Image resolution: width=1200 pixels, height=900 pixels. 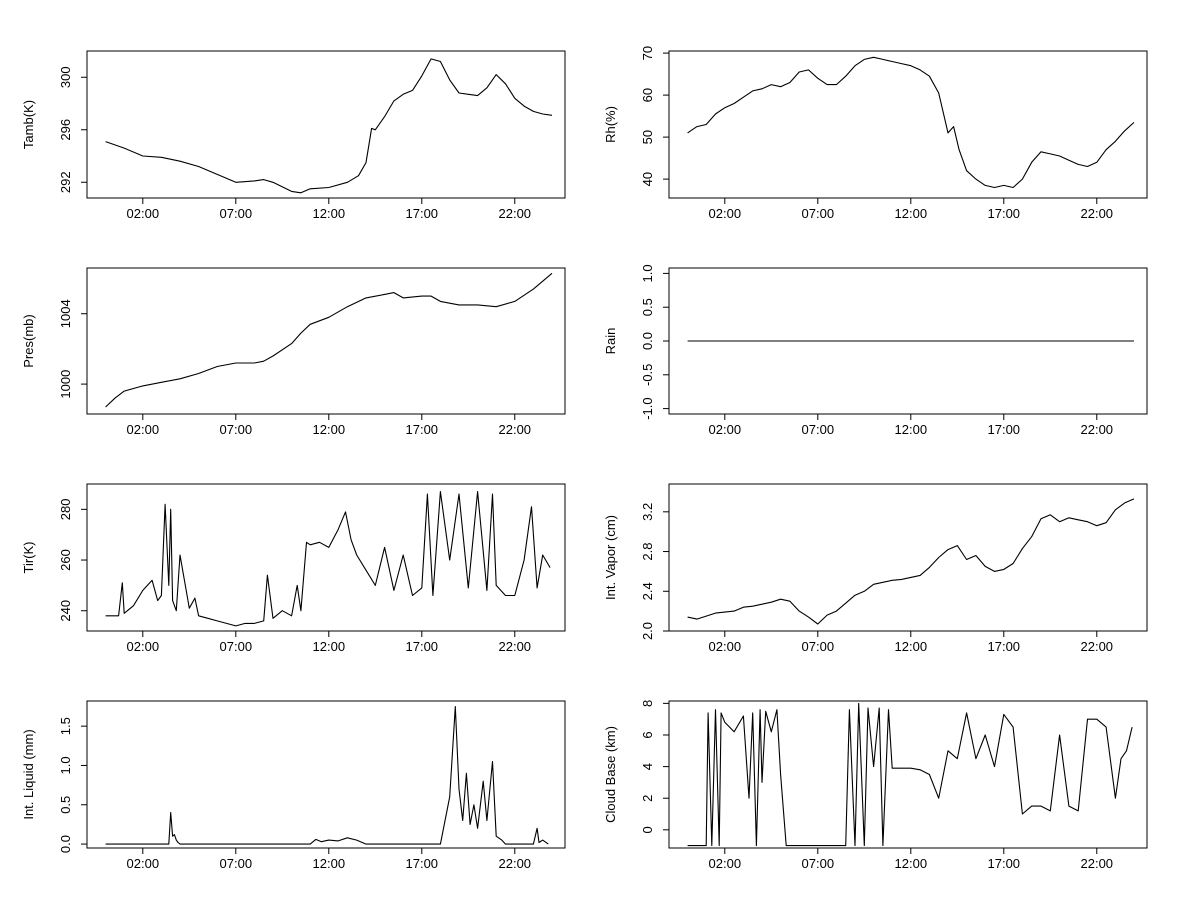 What do you see at coordinates (647, 734) in the screenshot?
I see `y-tick-label: 6` at bounding box center [647, 734].